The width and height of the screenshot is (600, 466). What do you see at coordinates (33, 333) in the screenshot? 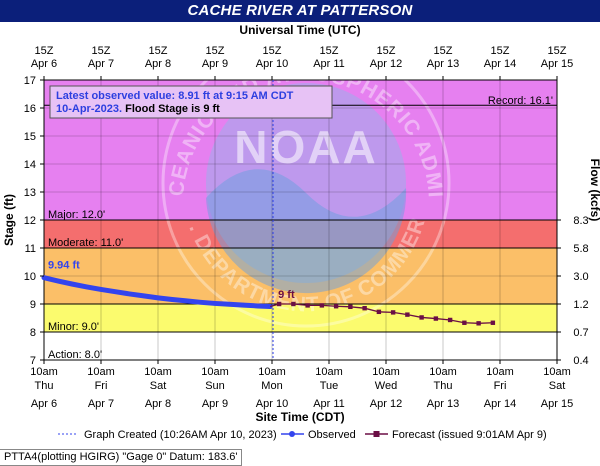
I see `y-tick-label: 8` at bounding box center [33, 333].